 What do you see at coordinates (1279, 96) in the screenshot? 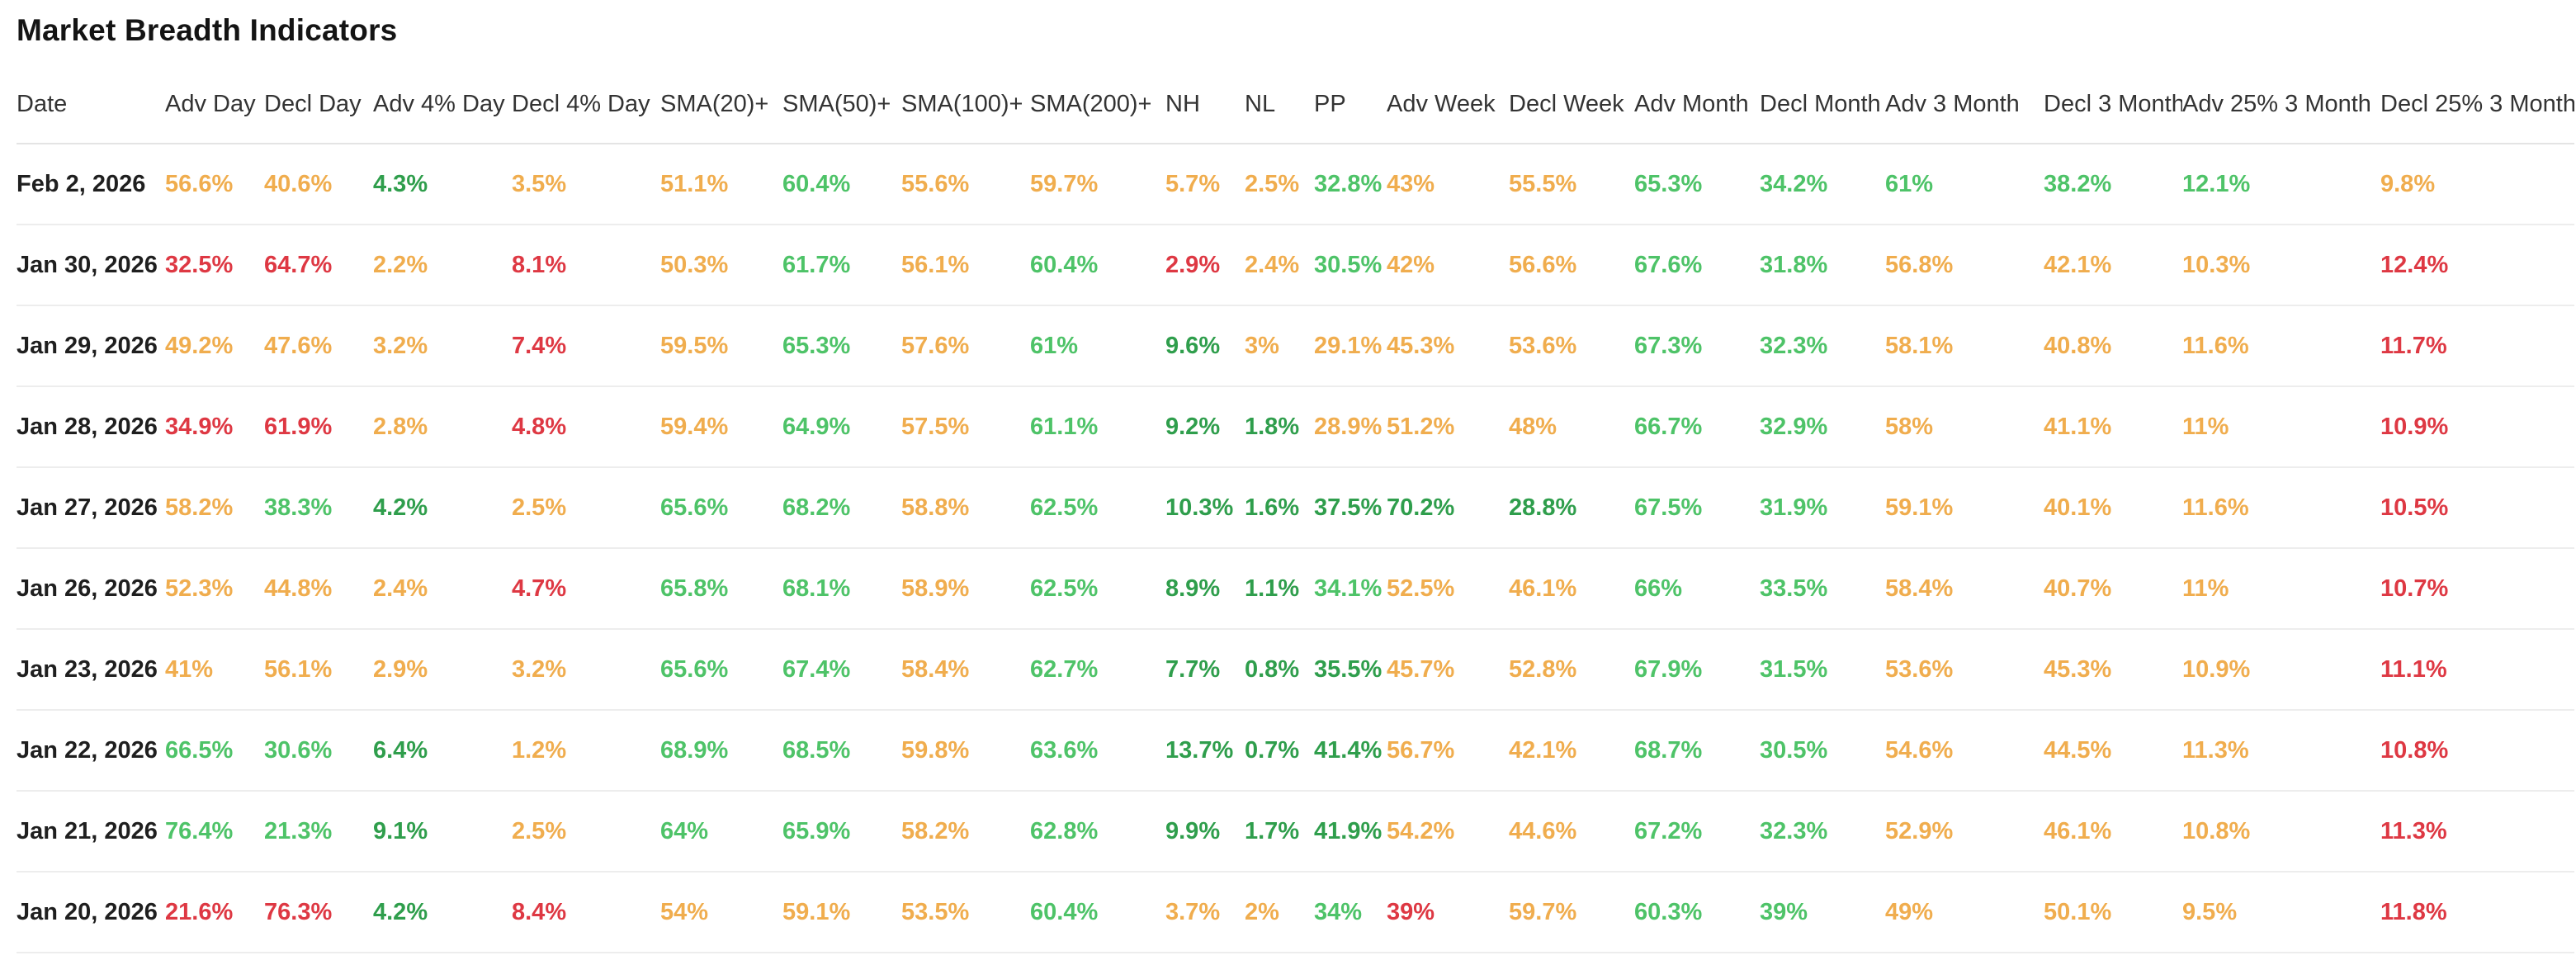
I see `column-header-nl: NL` at bounding box center [1279, 96].